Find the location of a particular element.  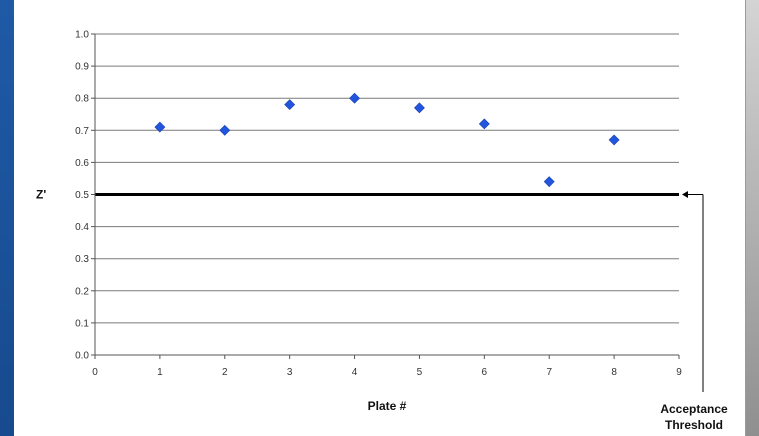

x-tick-label: 0 is located at coordinates (95, 372).